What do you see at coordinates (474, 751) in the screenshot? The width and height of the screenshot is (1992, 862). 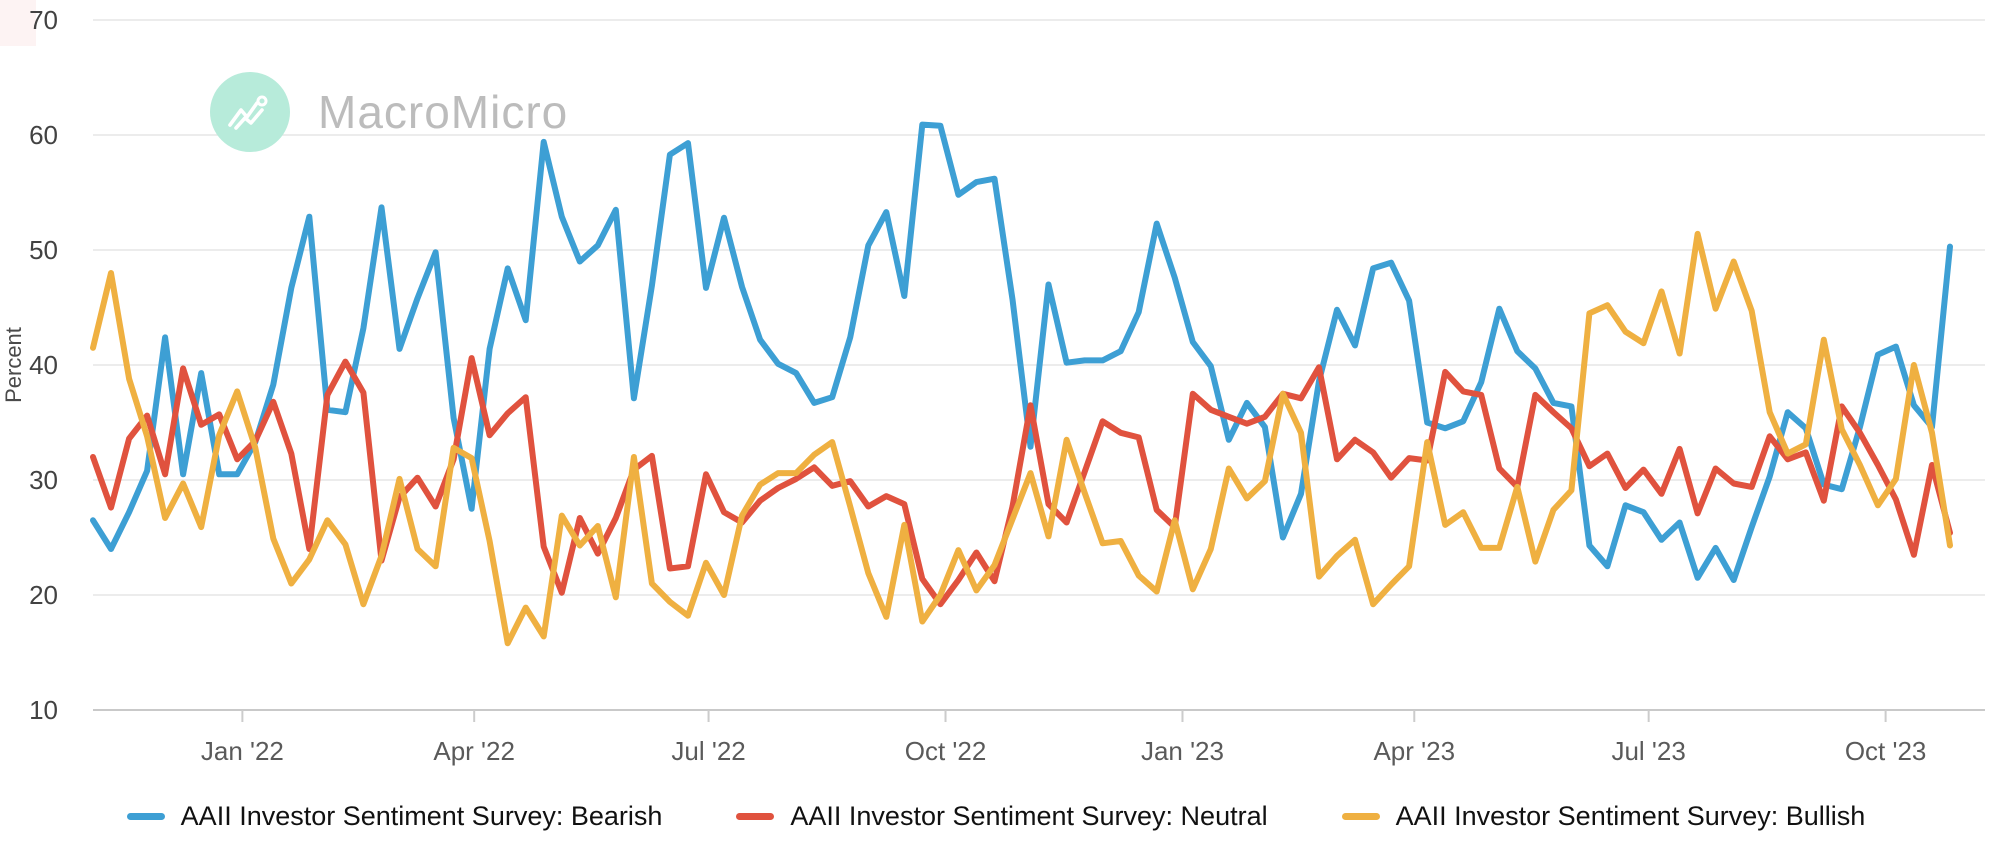 I see `x-tick-apr-22: Apr '22` at bounding box center [474, 751].